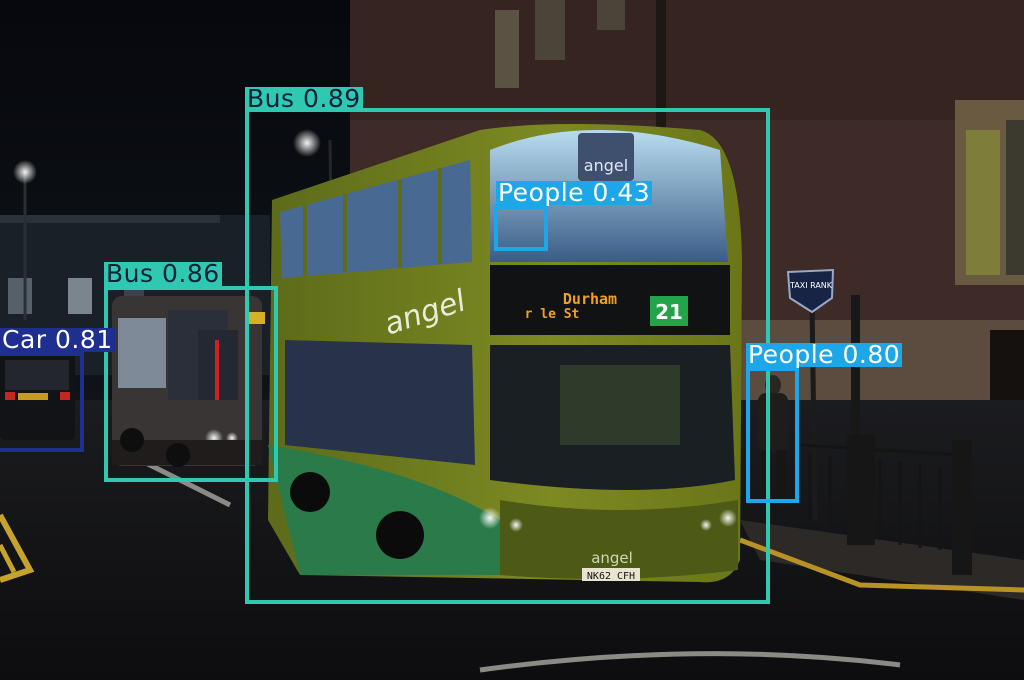 The height and width of the screenshot is (680, 1024). I want to click on people-detection-label: People 0.43, so click(574, 192).